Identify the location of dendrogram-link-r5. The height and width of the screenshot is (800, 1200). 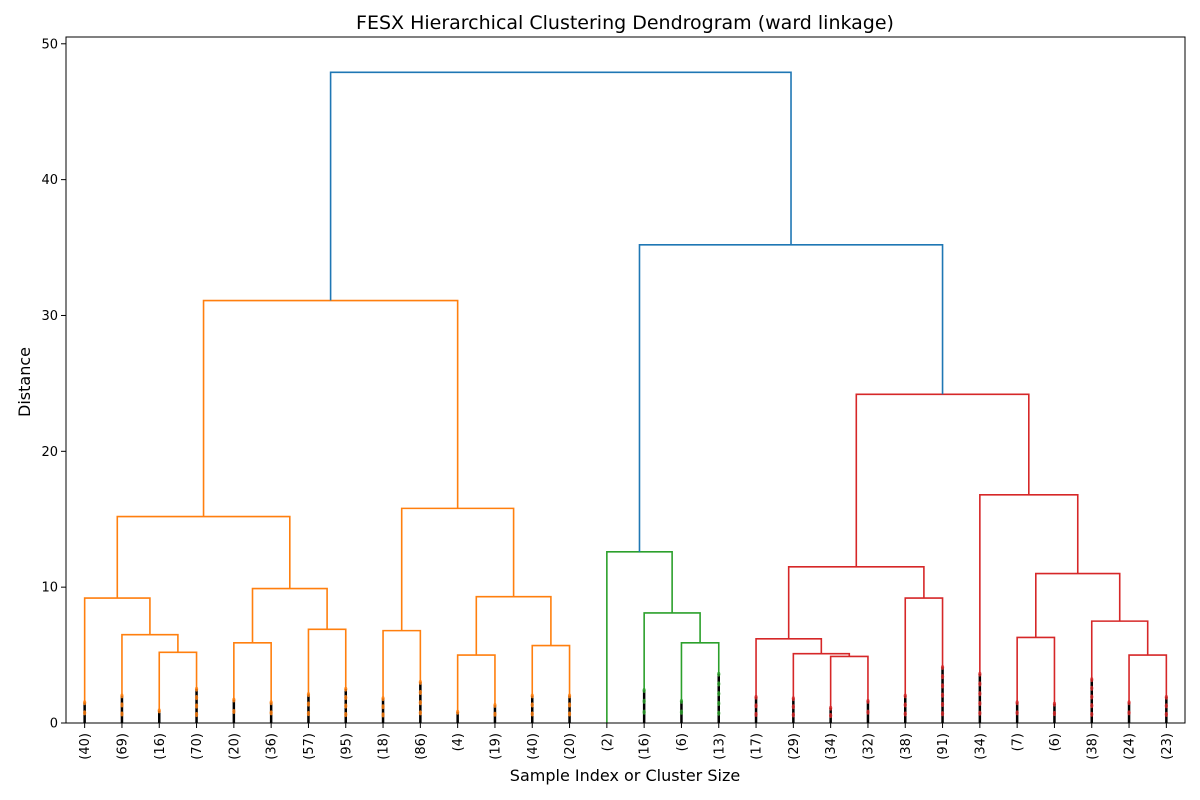
(856, 602).